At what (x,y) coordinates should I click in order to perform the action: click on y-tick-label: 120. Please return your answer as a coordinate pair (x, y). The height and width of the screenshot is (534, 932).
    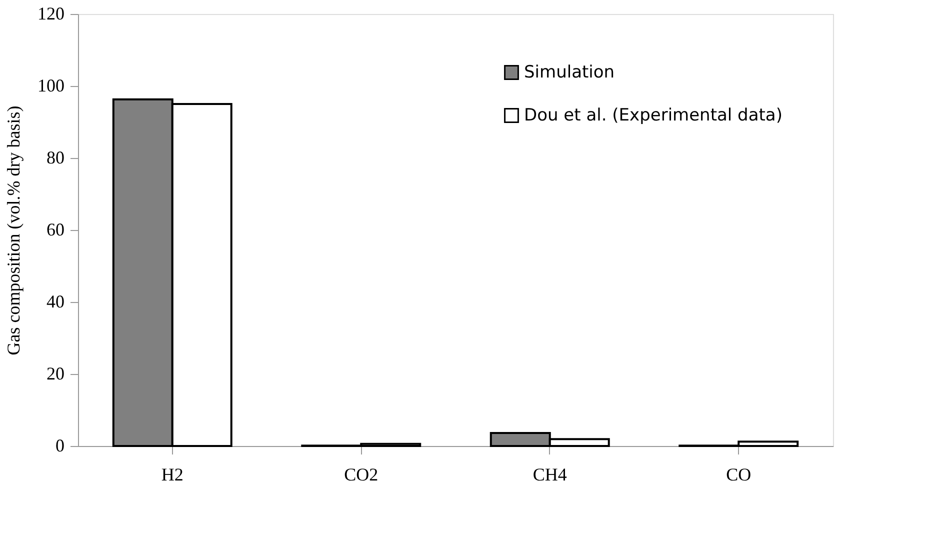
    Looking at the image, I should click on (51, 14).